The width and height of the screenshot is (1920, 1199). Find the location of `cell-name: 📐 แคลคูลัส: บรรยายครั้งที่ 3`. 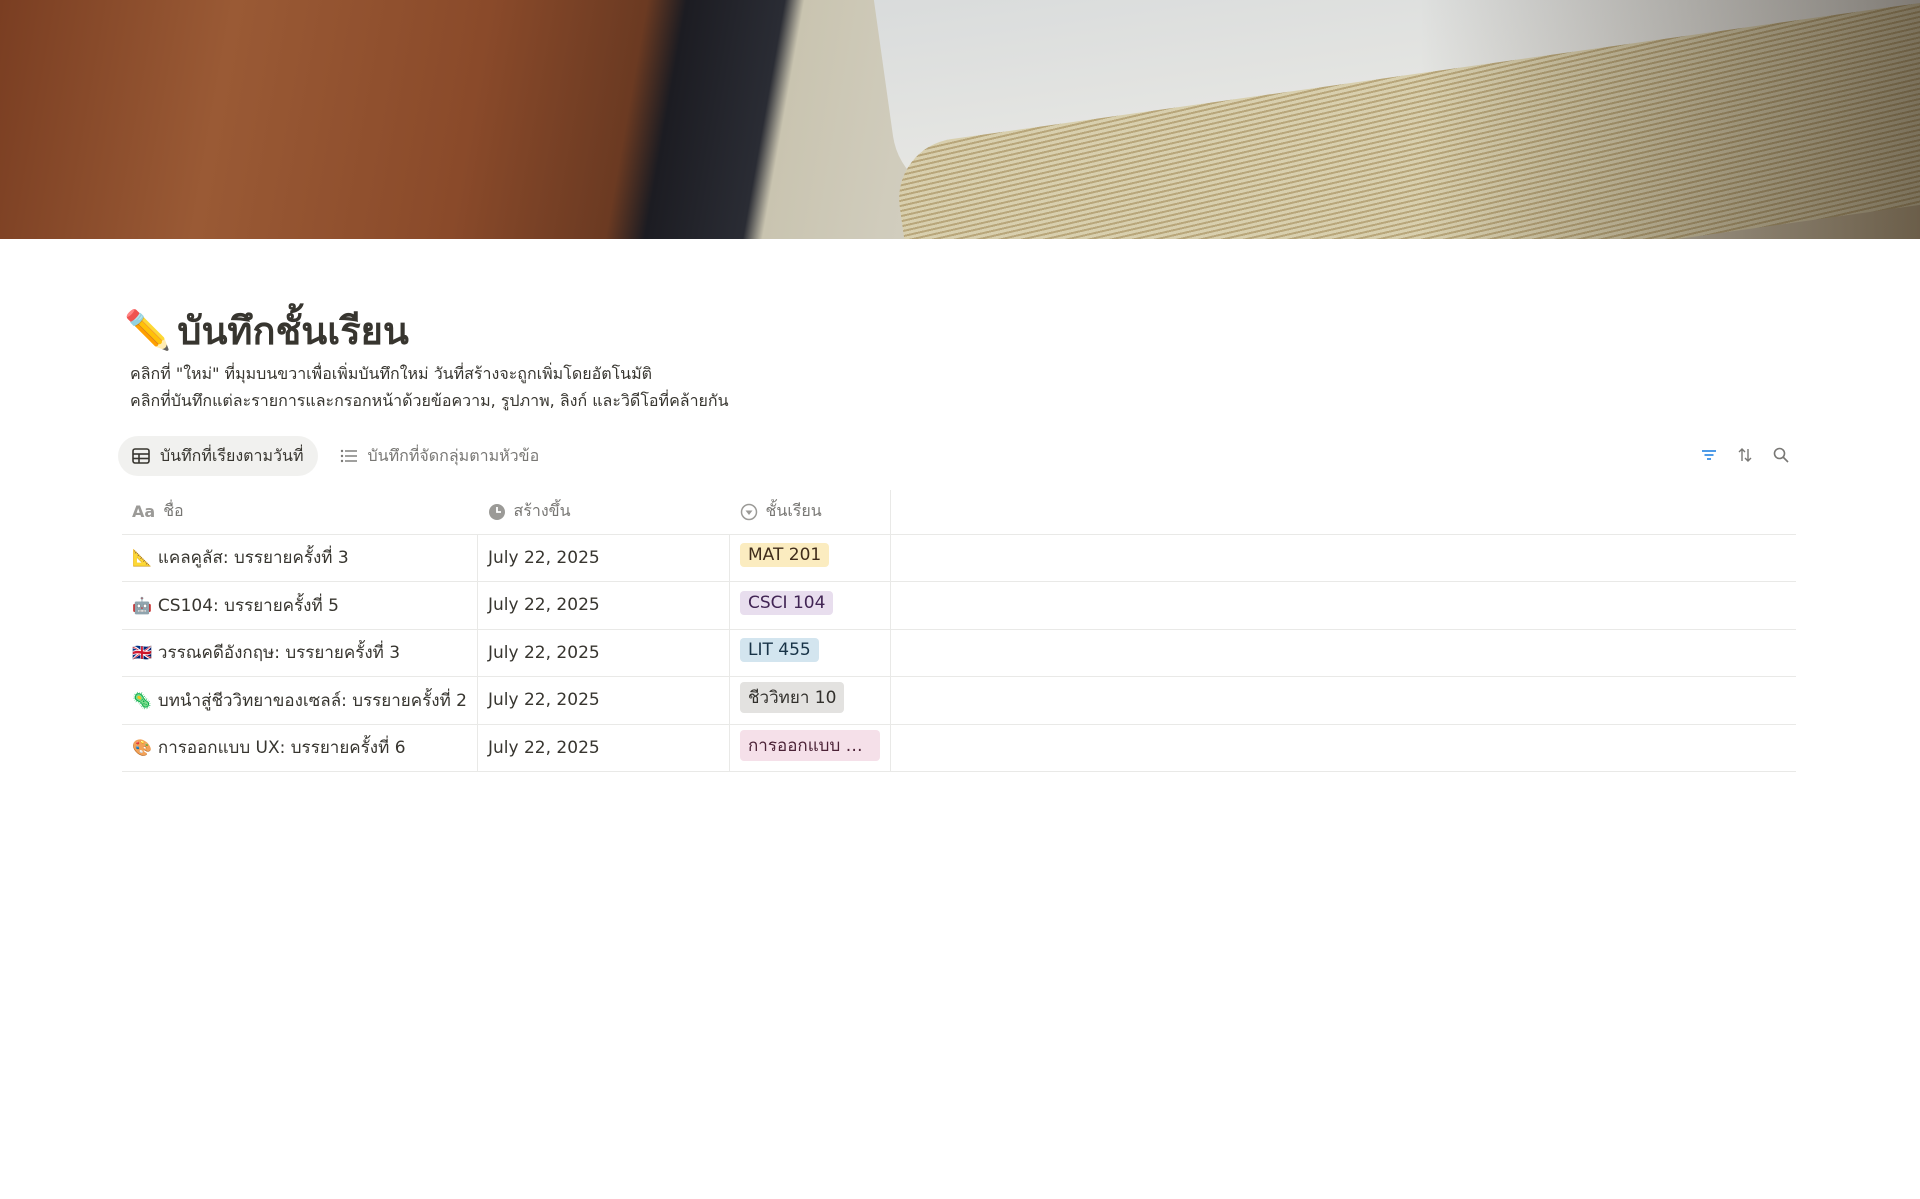

cell-name: 📐 แคลคูลัส: บรรยายครั้งที่ 3 is located at coordinates (300, 558).